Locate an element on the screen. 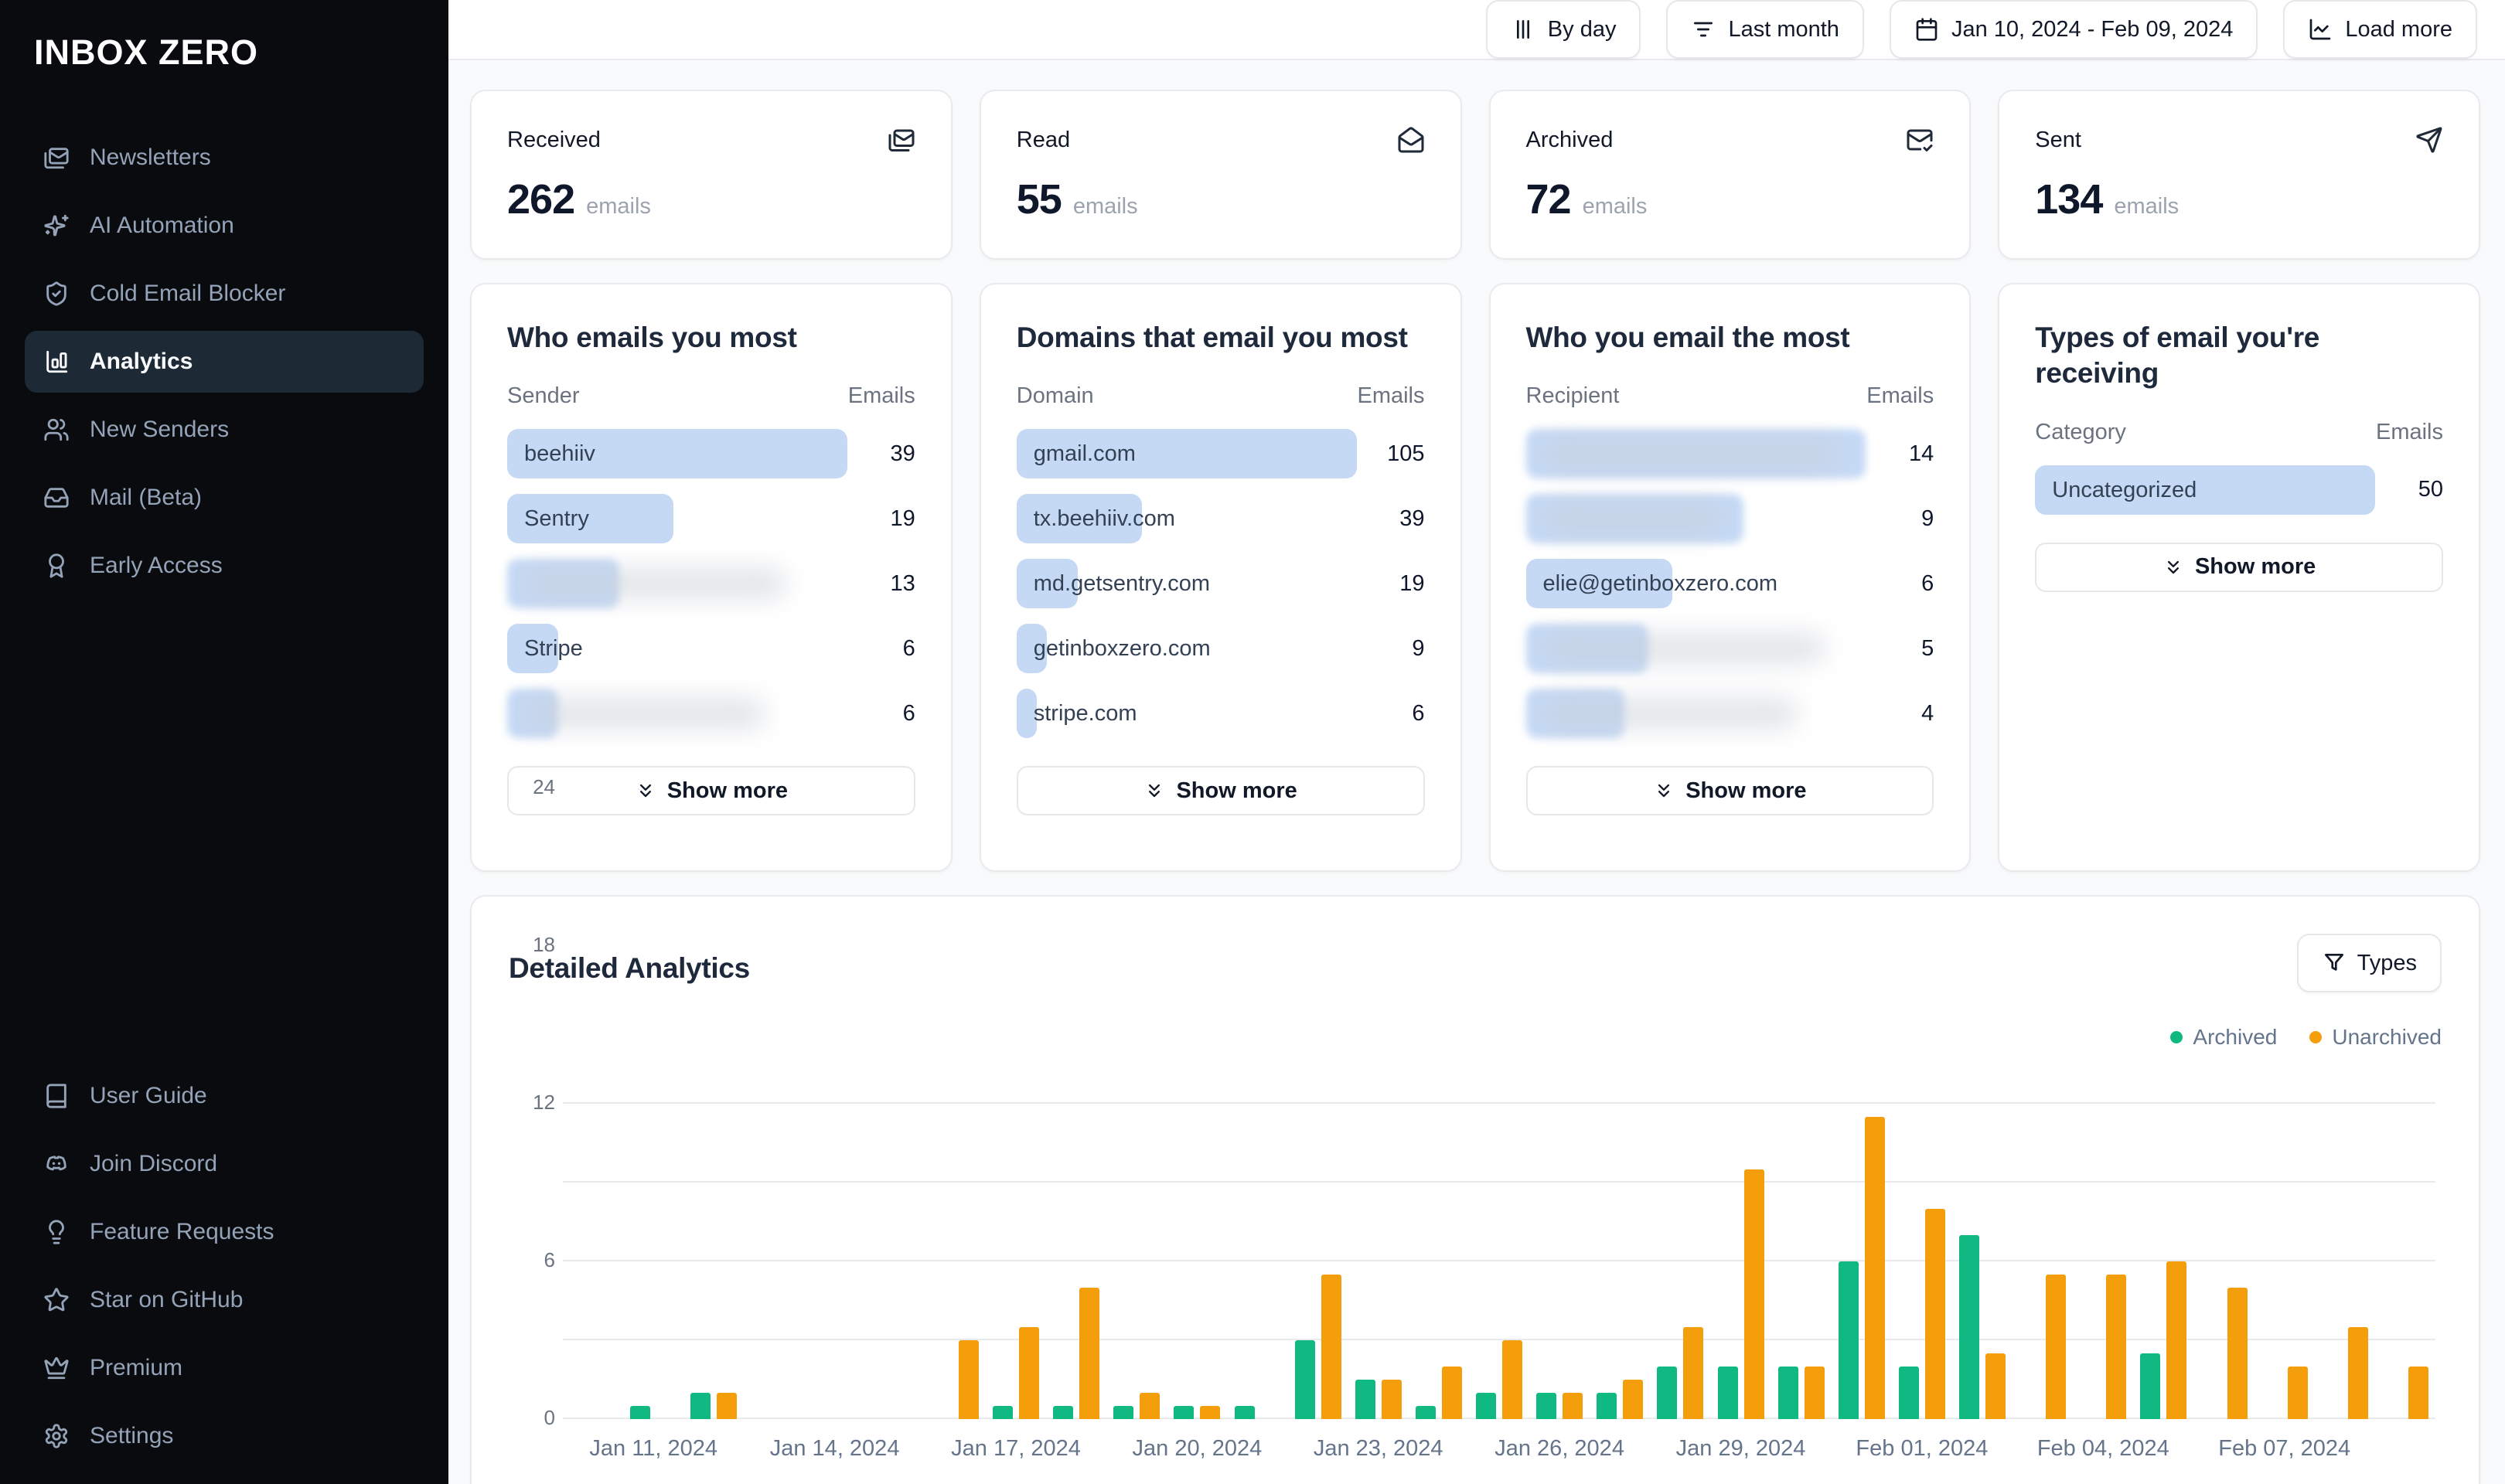 The image size is (2505, 1484). row-count: 19 is located at coordinates (1412, 583).